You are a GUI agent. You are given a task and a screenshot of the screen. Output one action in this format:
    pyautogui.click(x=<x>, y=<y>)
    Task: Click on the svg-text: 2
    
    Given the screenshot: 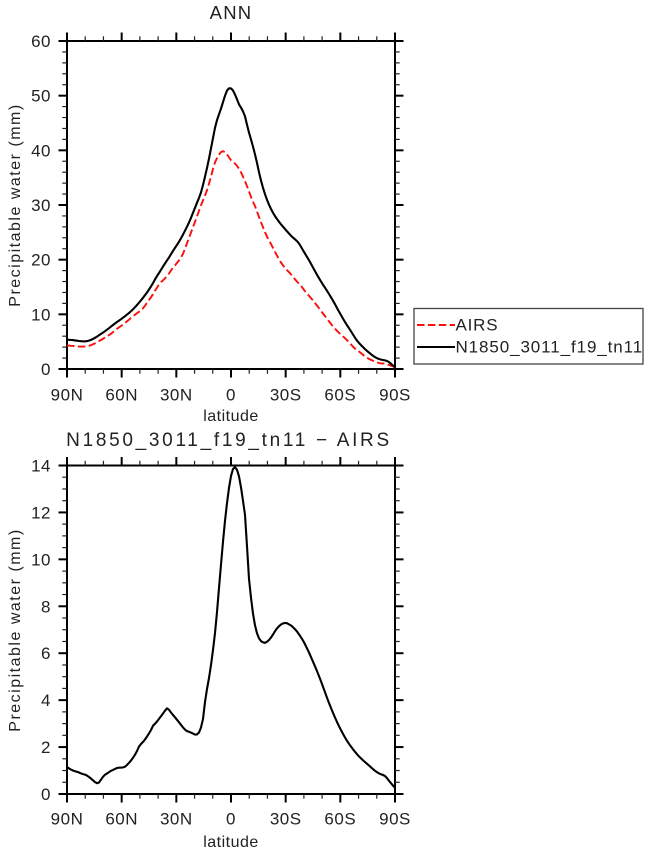 What is the action you would take?
    pyautogui.click(x=46, y=747)
    